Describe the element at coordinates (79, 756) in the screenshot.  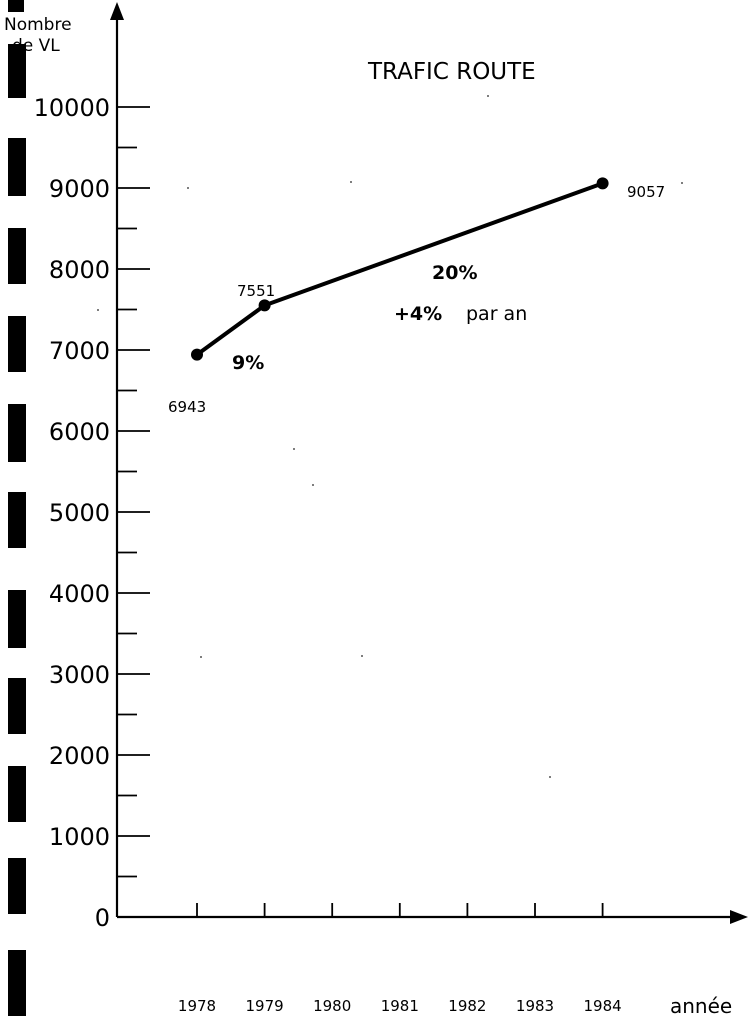
I see `y-tick-label: 2000` at that location.